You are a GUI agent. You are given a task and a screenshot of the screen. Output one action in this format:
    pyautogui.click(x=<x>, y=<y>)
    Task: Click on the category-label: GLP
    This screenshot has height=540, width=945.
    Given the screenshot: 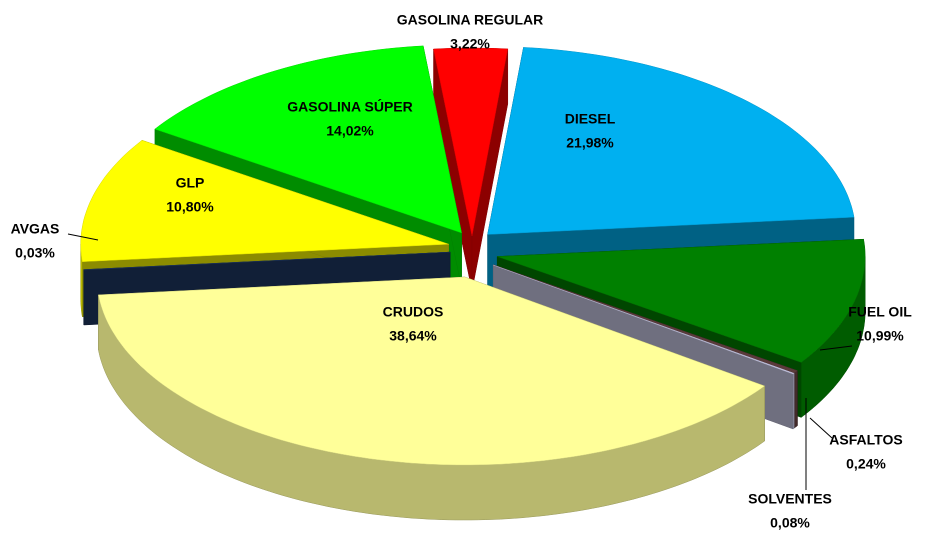 What is the action you would take?
    pyautogui.click(x=190, y=183)
    